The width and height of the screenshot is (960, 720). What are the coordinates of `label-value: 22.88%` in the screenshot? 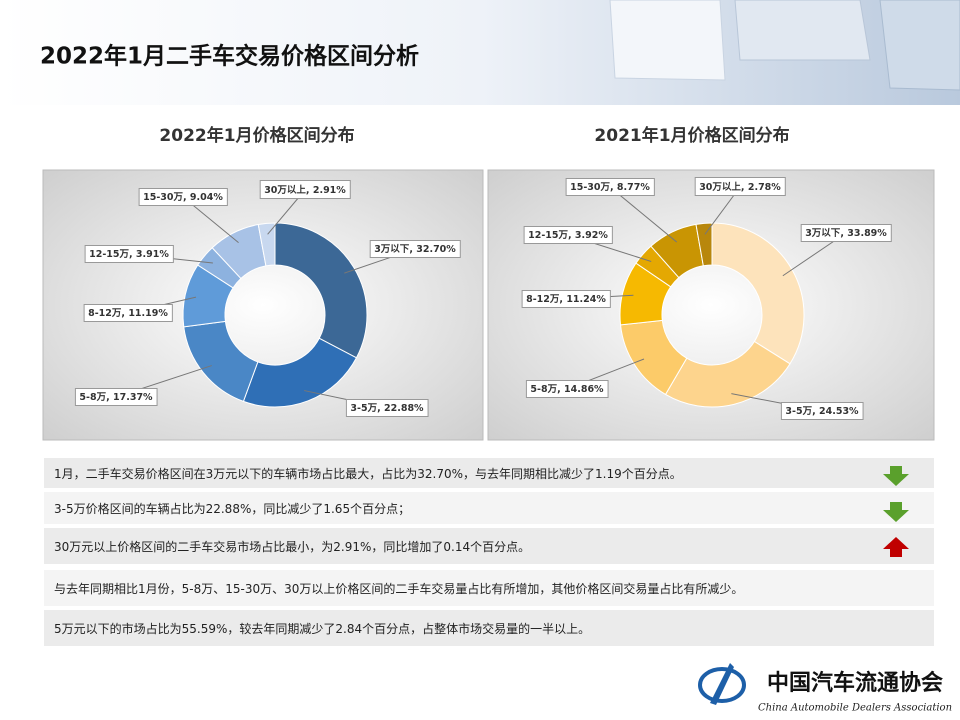 It's located at (404, 408).